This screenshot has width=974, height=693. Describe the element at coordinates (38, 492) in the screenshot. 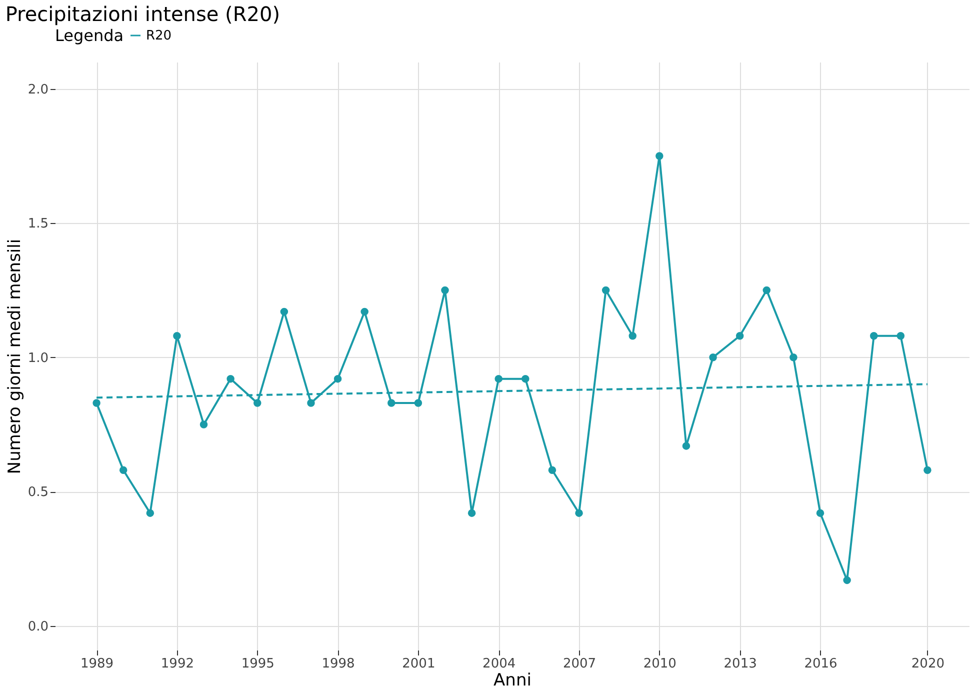

I see `y-tick-label: 0.5` at that location.